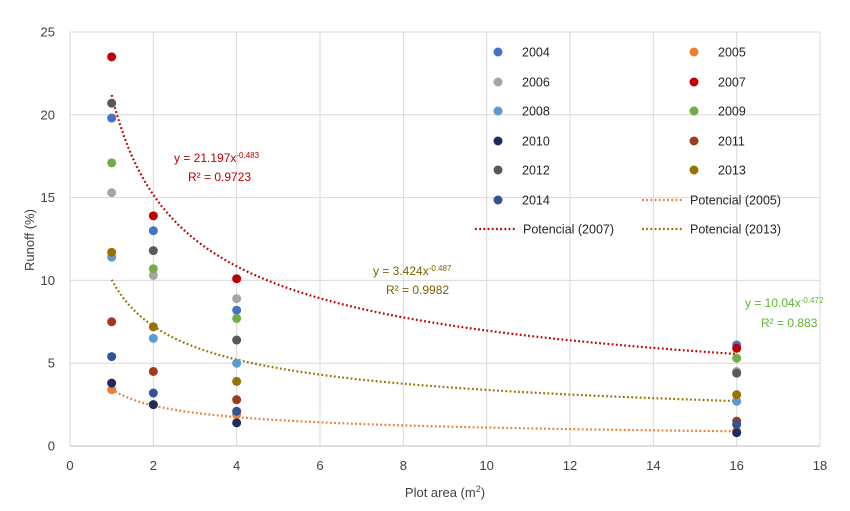 The width and height of the screenshot is (850, 511). Describe the element at coordinates (735, 230) in the screenshot. I see `legend-label-13: Potencial (2013)` at that location.